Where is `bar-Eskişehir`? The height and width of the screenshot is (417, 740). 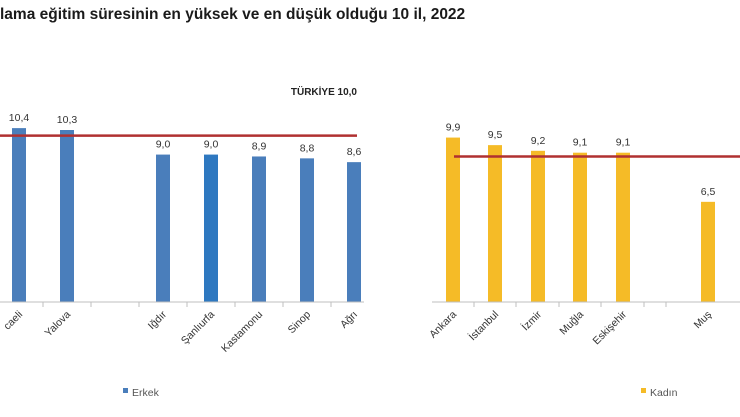
bar-Eskişehir is located at coordinates (623, 227).